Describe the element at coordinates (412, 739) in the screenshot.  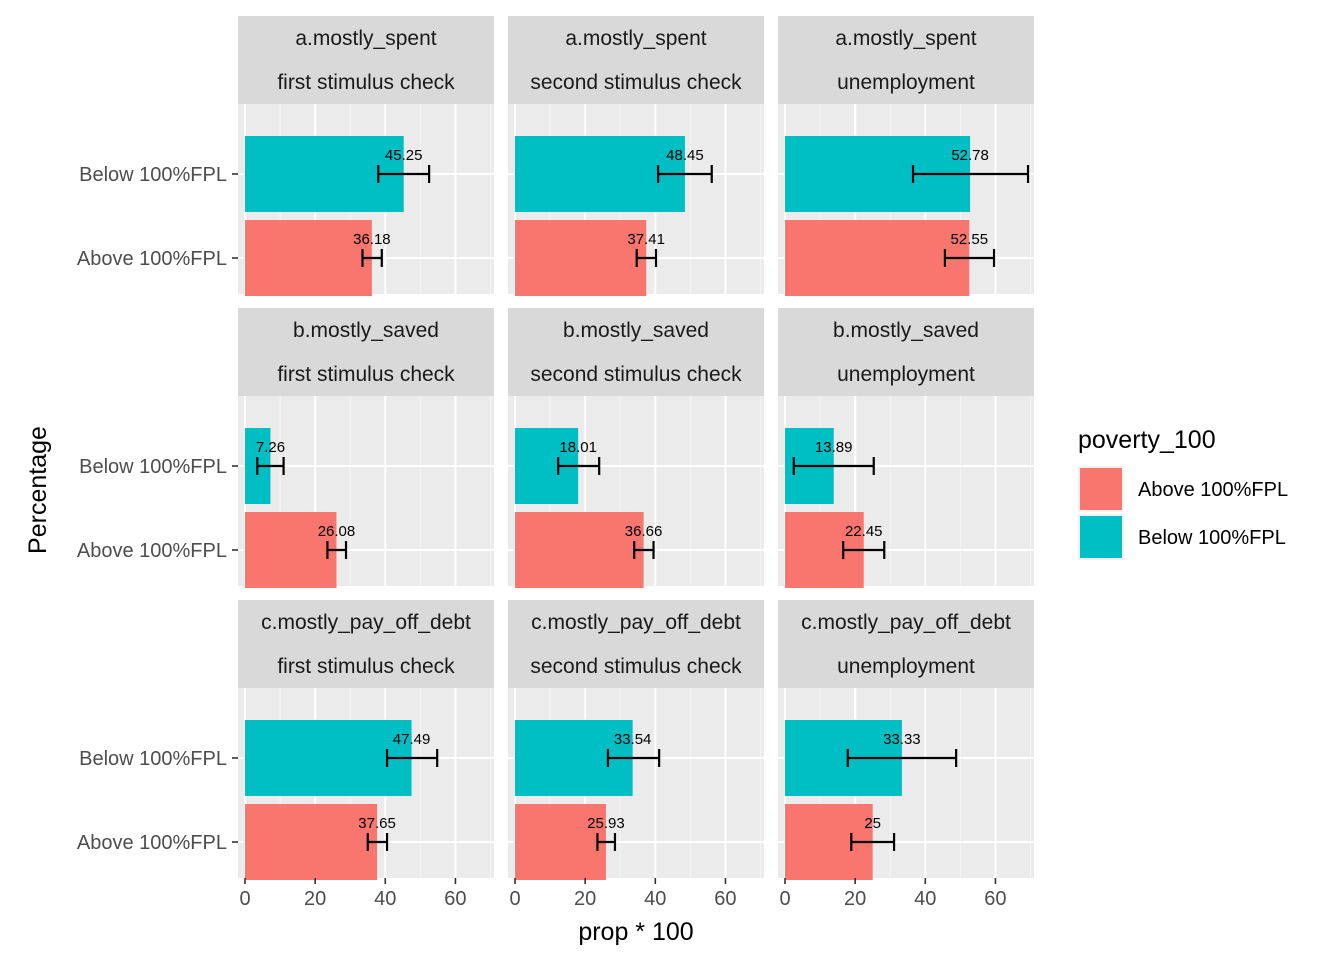
I see `data-label: 47.49` at that location.